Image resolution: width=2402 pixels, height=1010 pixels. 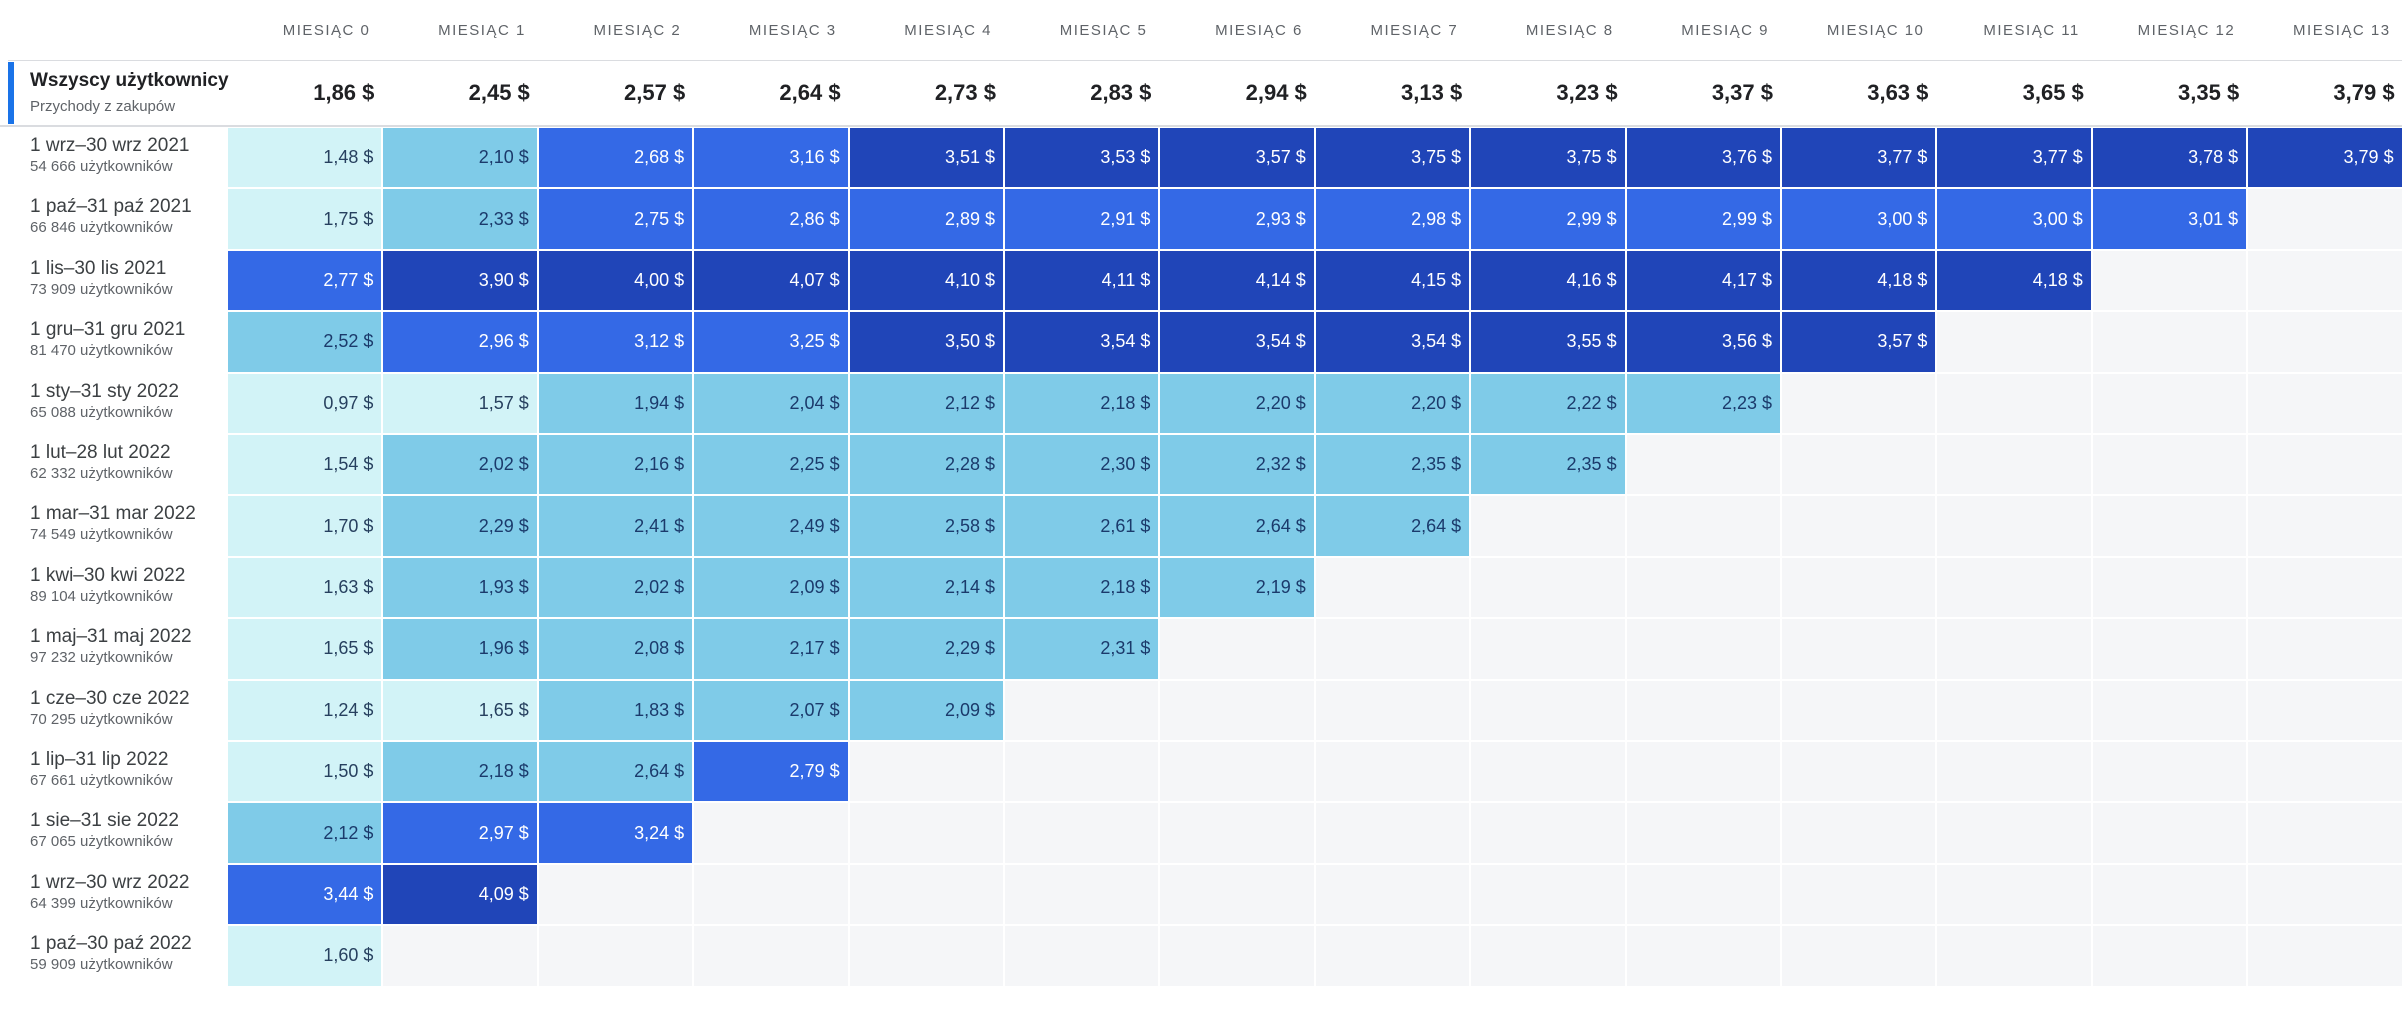 What do you see at coordinates (1392, 219) in the screenshot?
I see `heatmap-cell: 2,98 $` at bounding box center [1392, 219].